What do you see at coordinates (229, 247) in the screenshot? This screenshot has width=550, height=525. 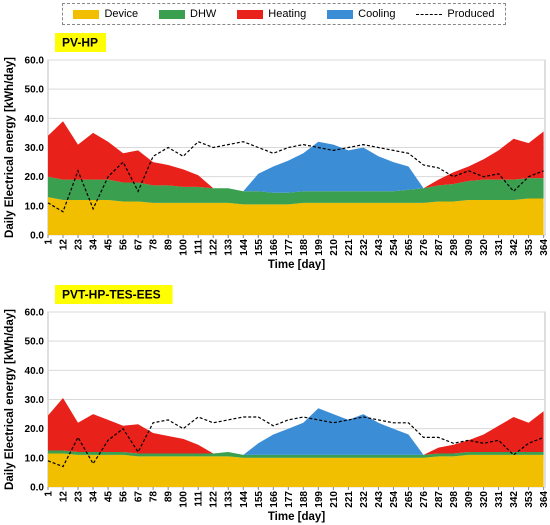 I see `x-tick-label: 133` at bounding box center [229, 247].